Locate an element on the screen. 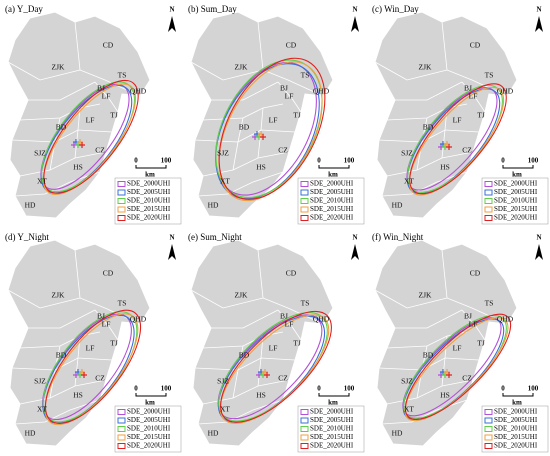  mean-center is located at coordinates (82, 145).